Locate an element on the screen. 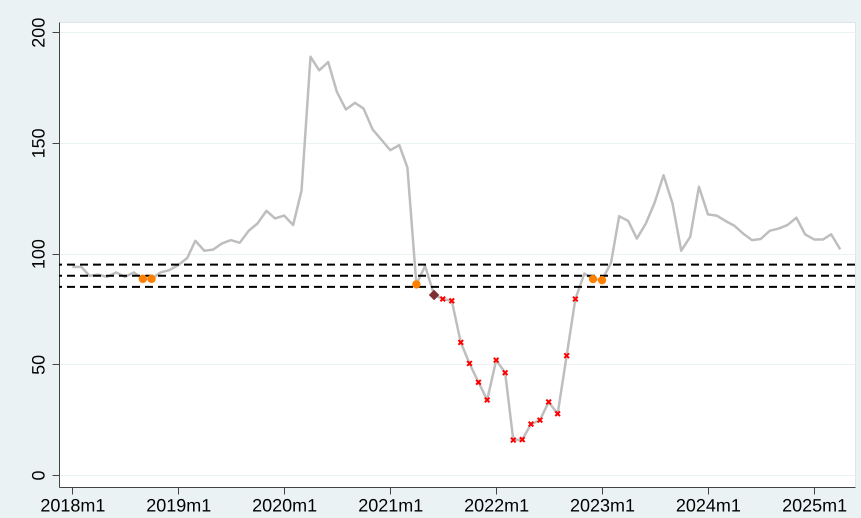  x-tick-label: 2025m1 is located at coordinates (815, 506).